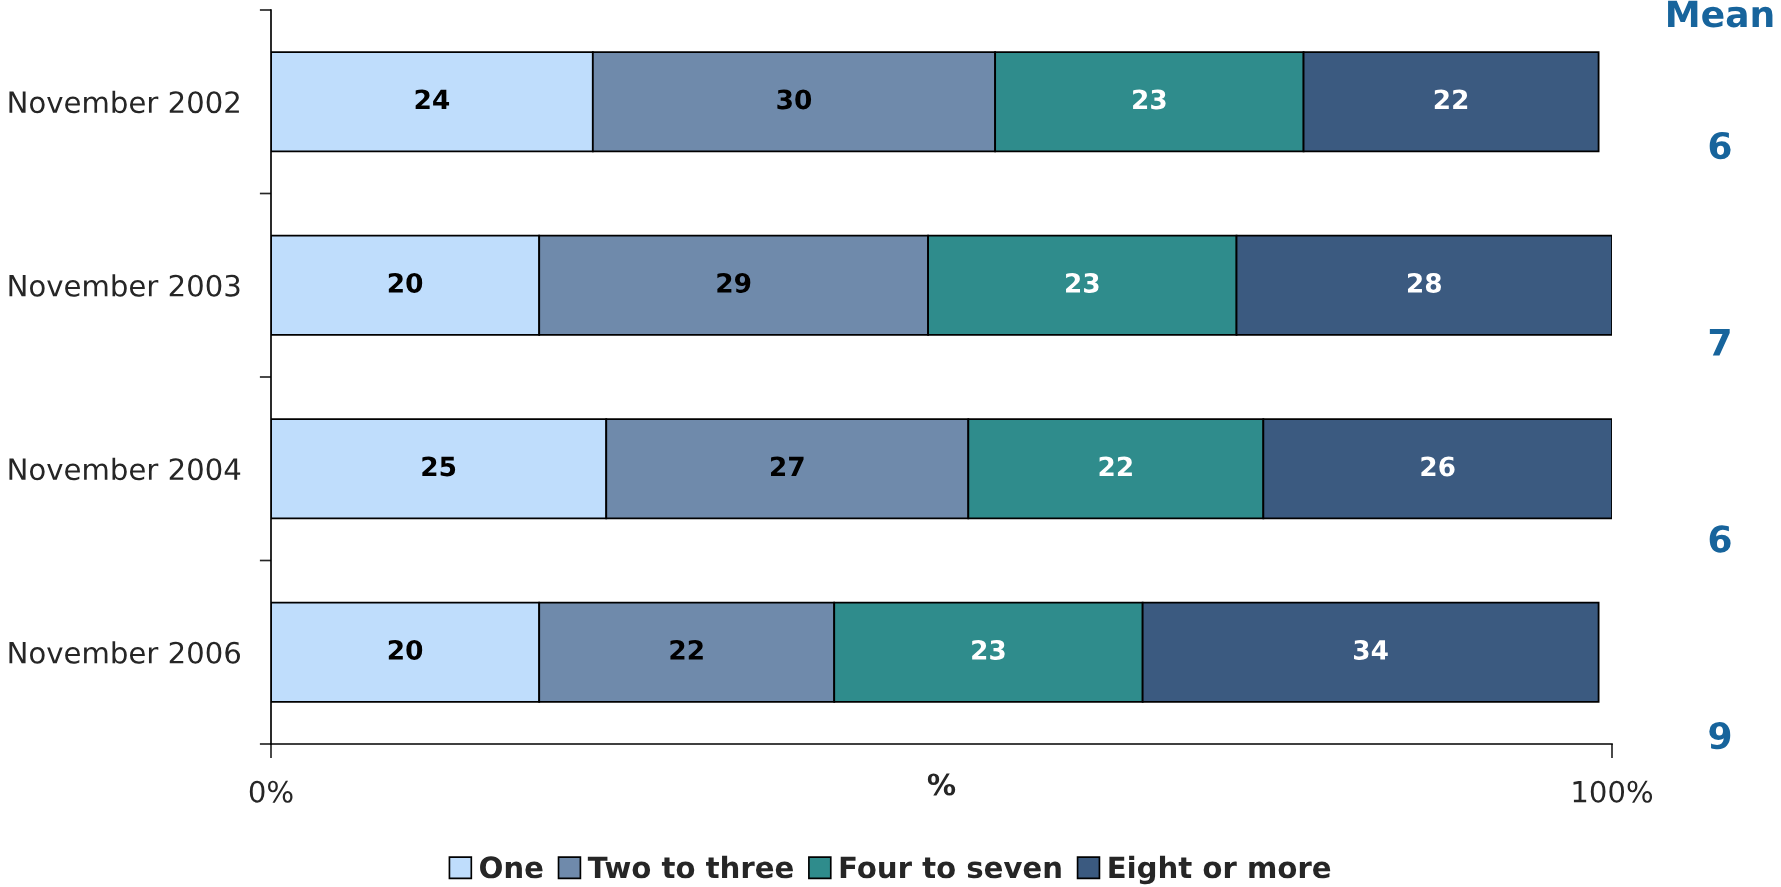 The height and width of the screenshot is (887, 1781). Describe the element at coordinates (1720, 736) in the screenshot. I see `text: 9` at that location.